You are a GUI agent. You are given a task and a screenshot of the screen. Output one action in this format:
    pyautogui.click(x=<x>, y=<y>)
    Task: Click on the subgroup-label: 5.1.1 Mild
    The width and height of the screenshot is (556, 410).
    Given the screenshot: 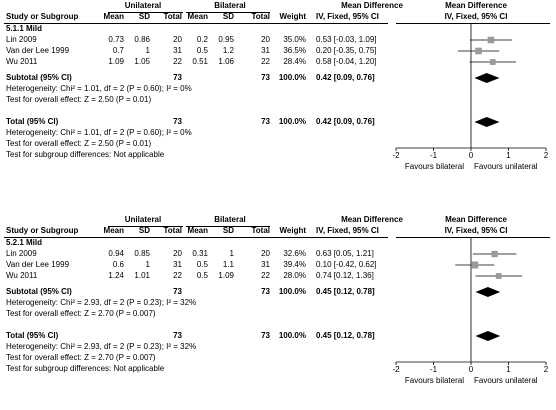 What is the action you would take?
    pyautogui.click(x=24, y=28)
    